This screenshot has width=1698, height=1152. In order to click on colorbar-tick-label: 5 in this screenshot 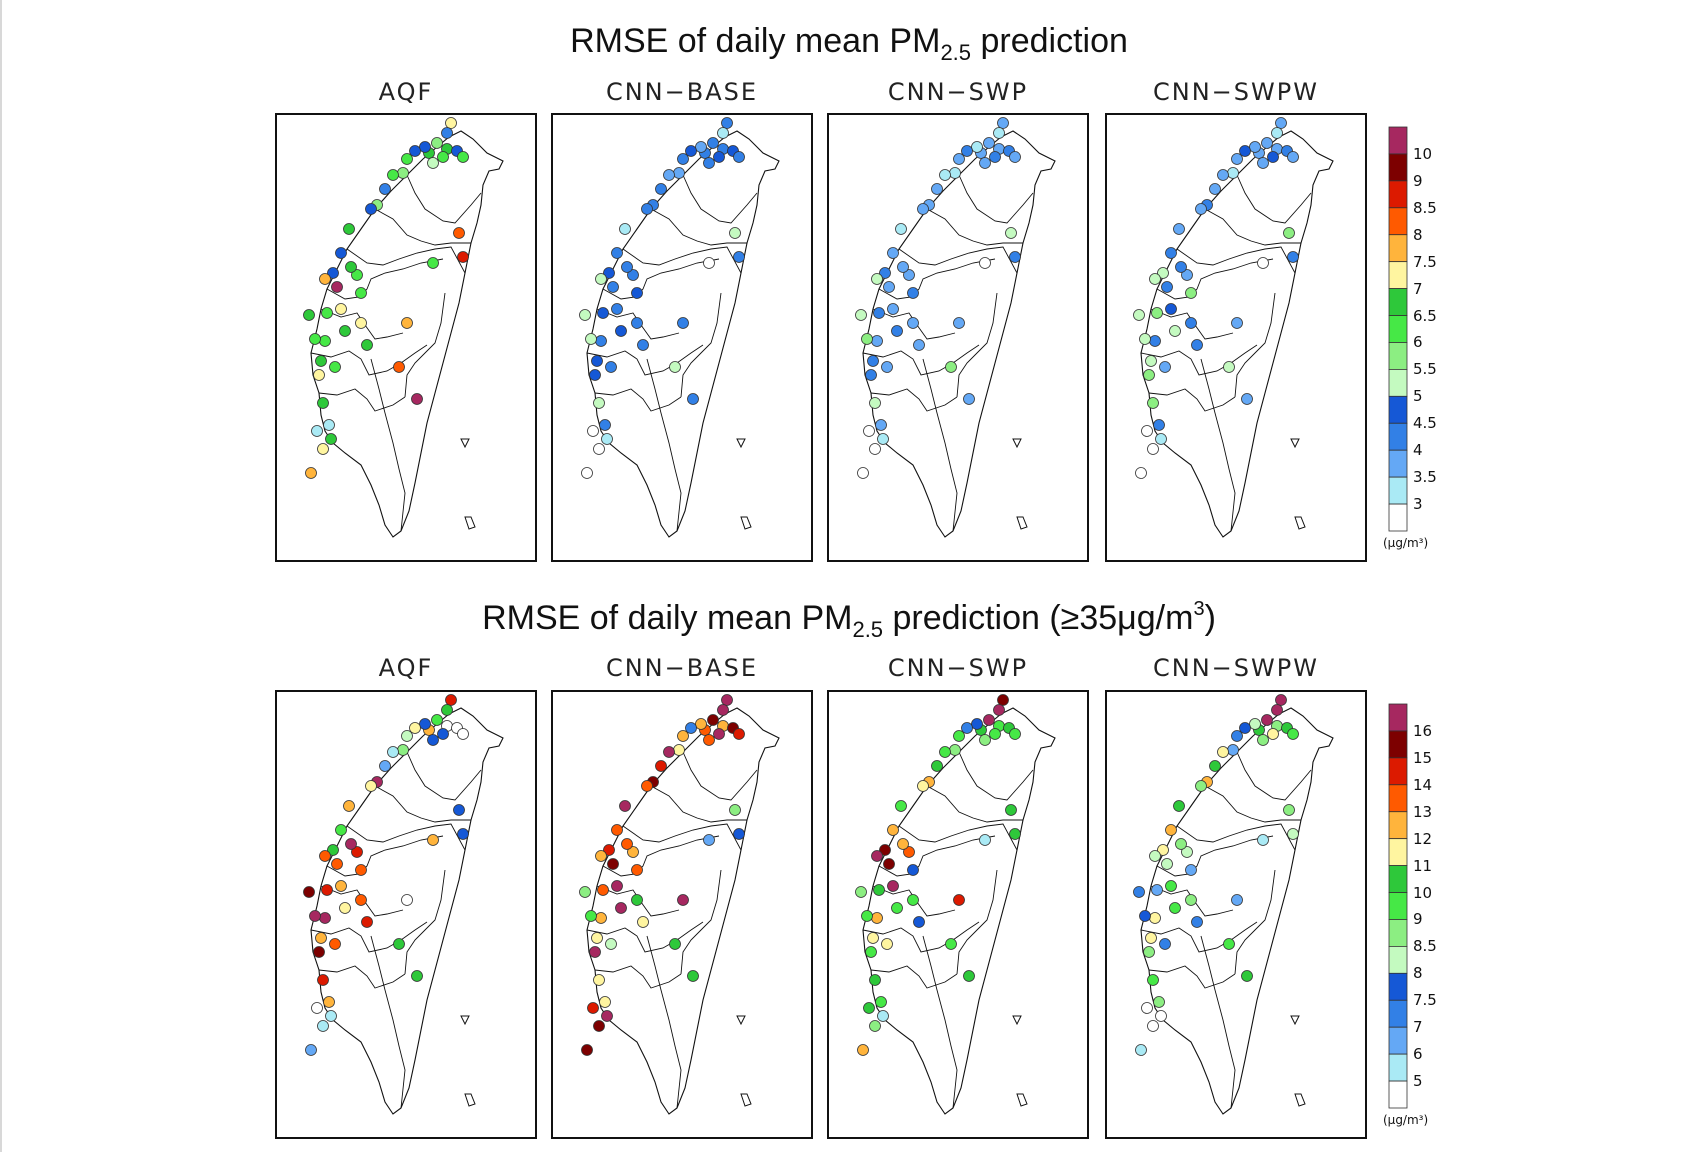, I will do `click(1418, 396)`.